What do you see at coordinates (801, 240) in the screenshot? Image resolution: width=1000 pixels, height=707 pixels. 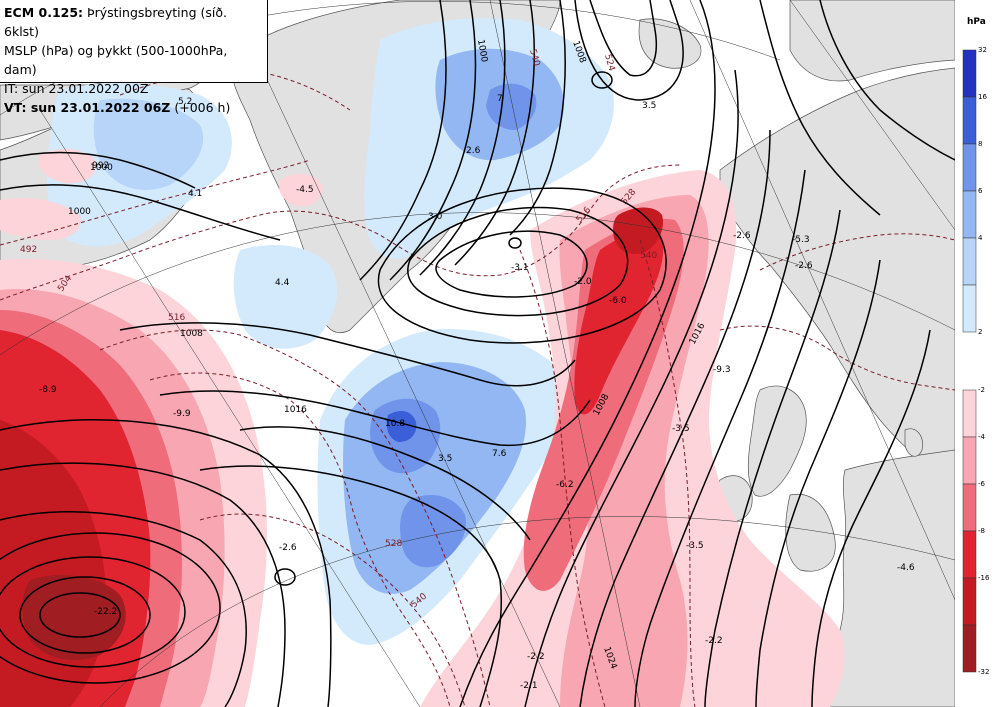 I see `tendency-label: -5.3` at bounding box center [801, 240].